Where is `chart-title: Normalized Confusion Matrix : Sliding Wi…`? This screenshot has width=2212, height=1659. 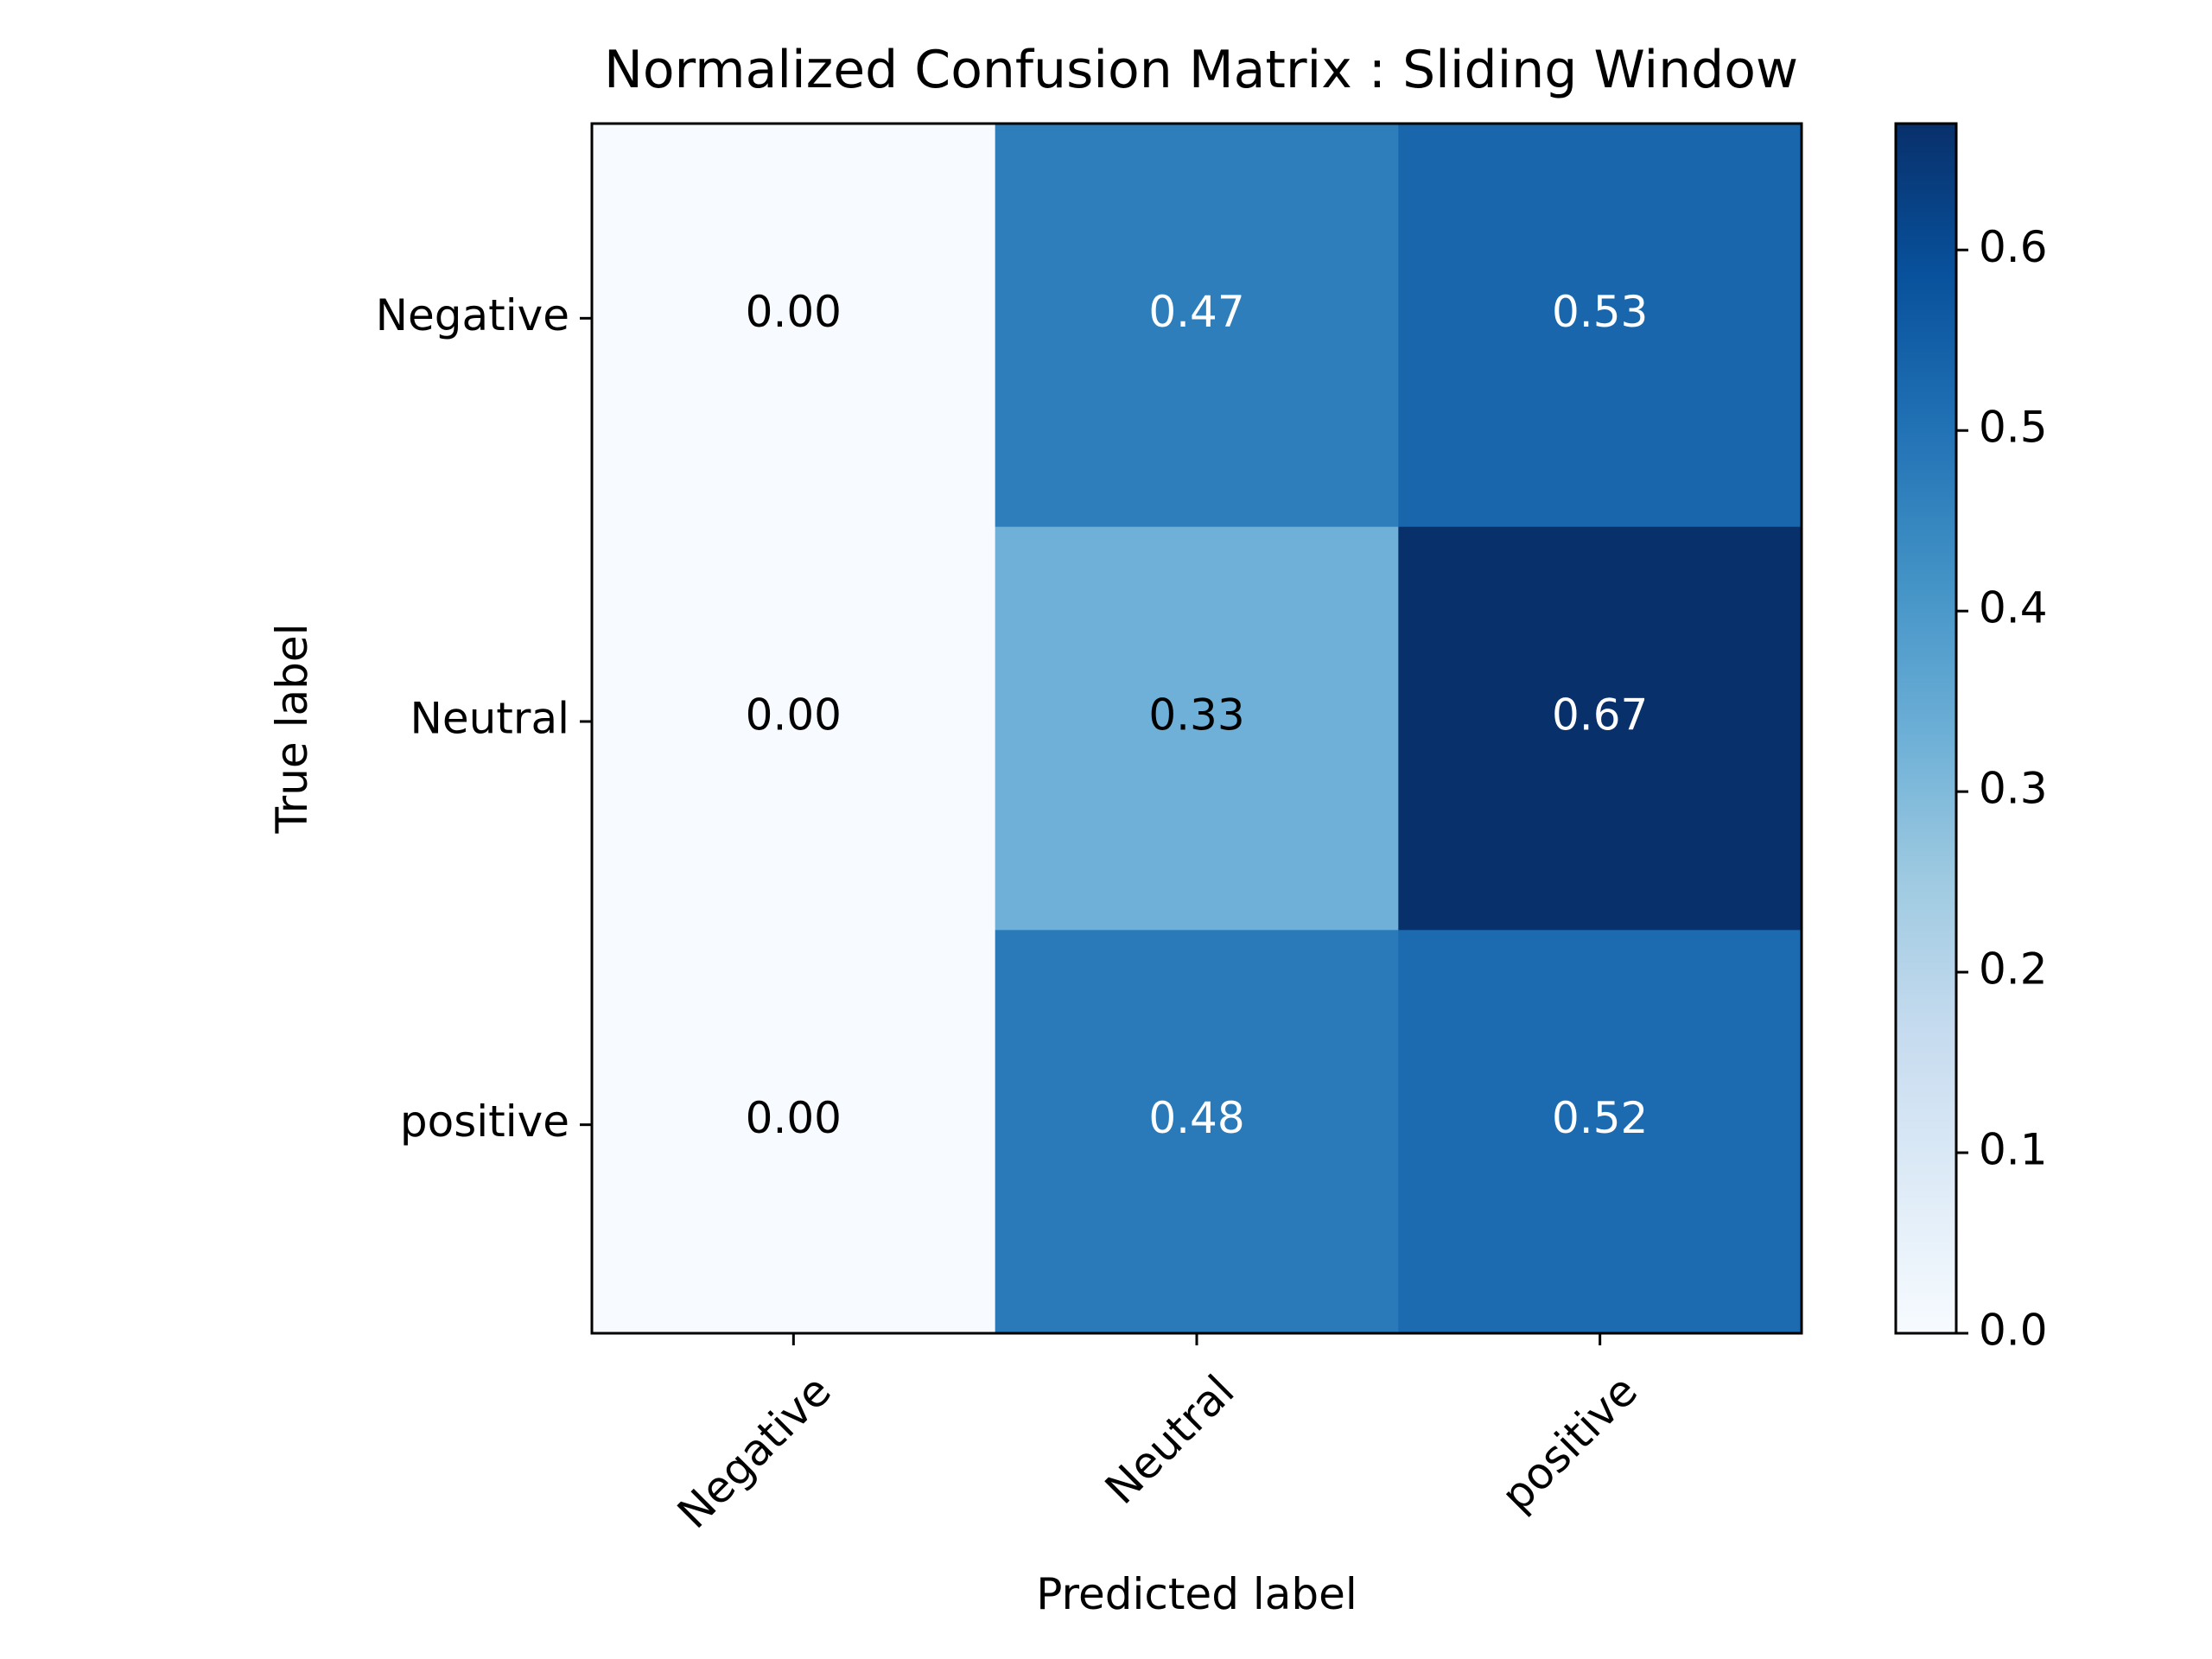 chart-title: Normalized Confusion Matrix : Sliding Wi… is located at coordinates (1201, 70).